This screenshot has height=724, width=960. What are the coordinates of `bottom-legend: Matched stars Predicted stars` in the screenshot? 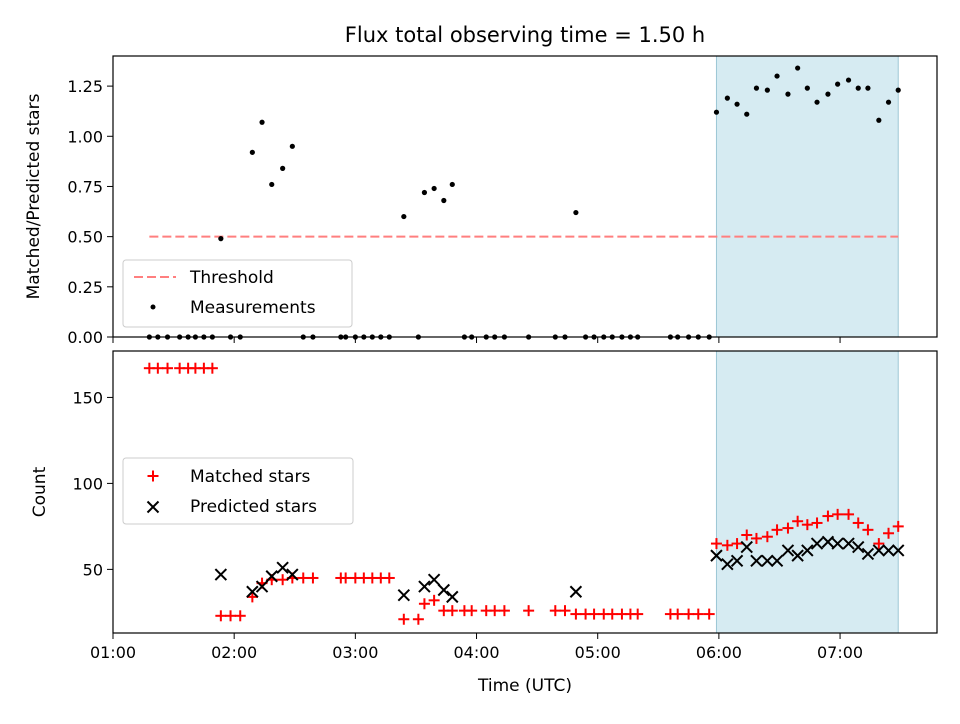 It's located at (238, 491).